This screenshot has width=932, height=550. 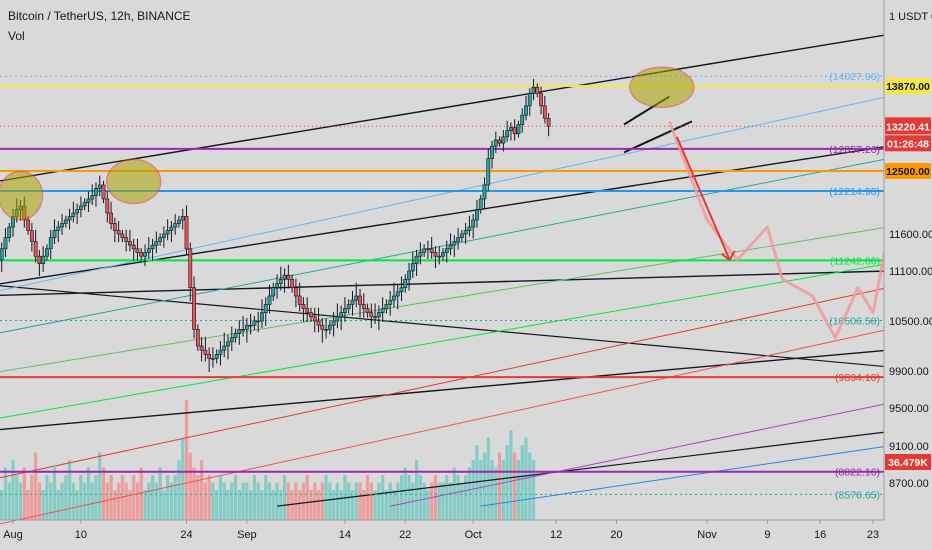 What do you see at coordinates (857, 378) in the screenshot?
I see `level-label: (9834.10)` at bounding box center [857, 378].